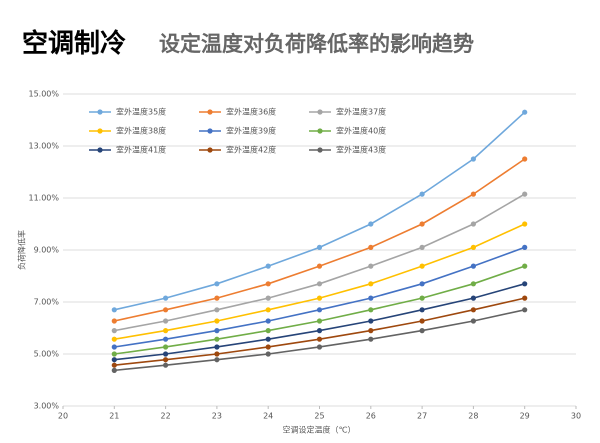 The image size is (600, 443). Describe the element at coordinates (576, 416) in the screenshot. I see `x-tick-label: 30` at that location.